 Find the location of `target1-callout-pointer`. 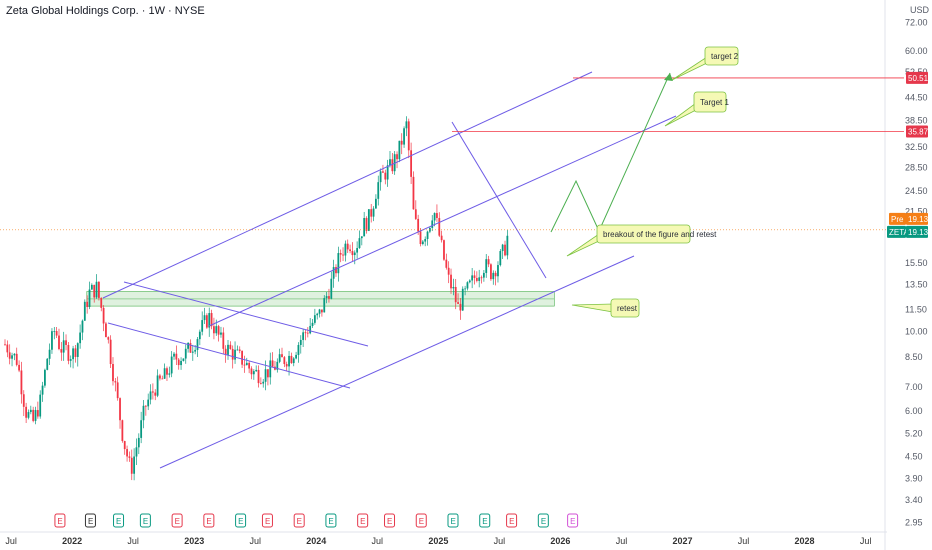

target1-callout-pointer is located at coordinates (680, 114).